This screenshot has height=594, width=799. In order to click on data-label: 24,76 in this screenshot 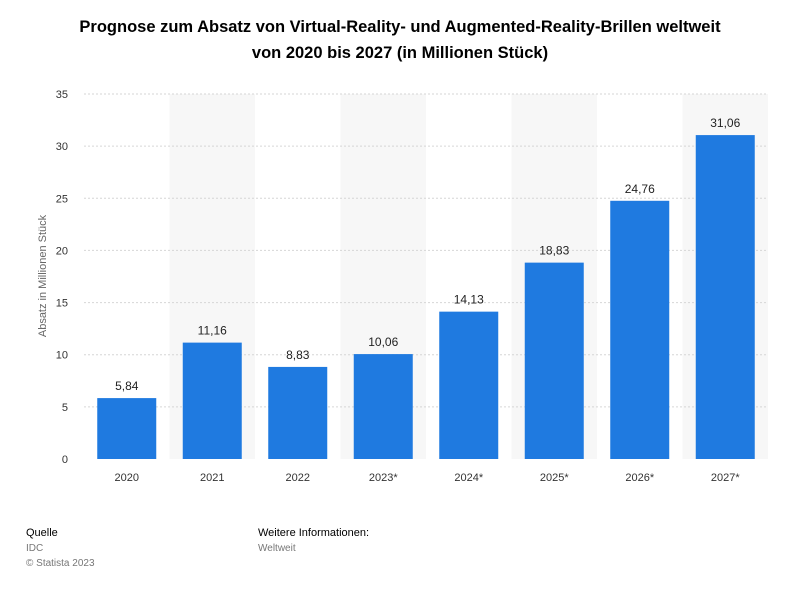, I will do `click(640, 189)`.